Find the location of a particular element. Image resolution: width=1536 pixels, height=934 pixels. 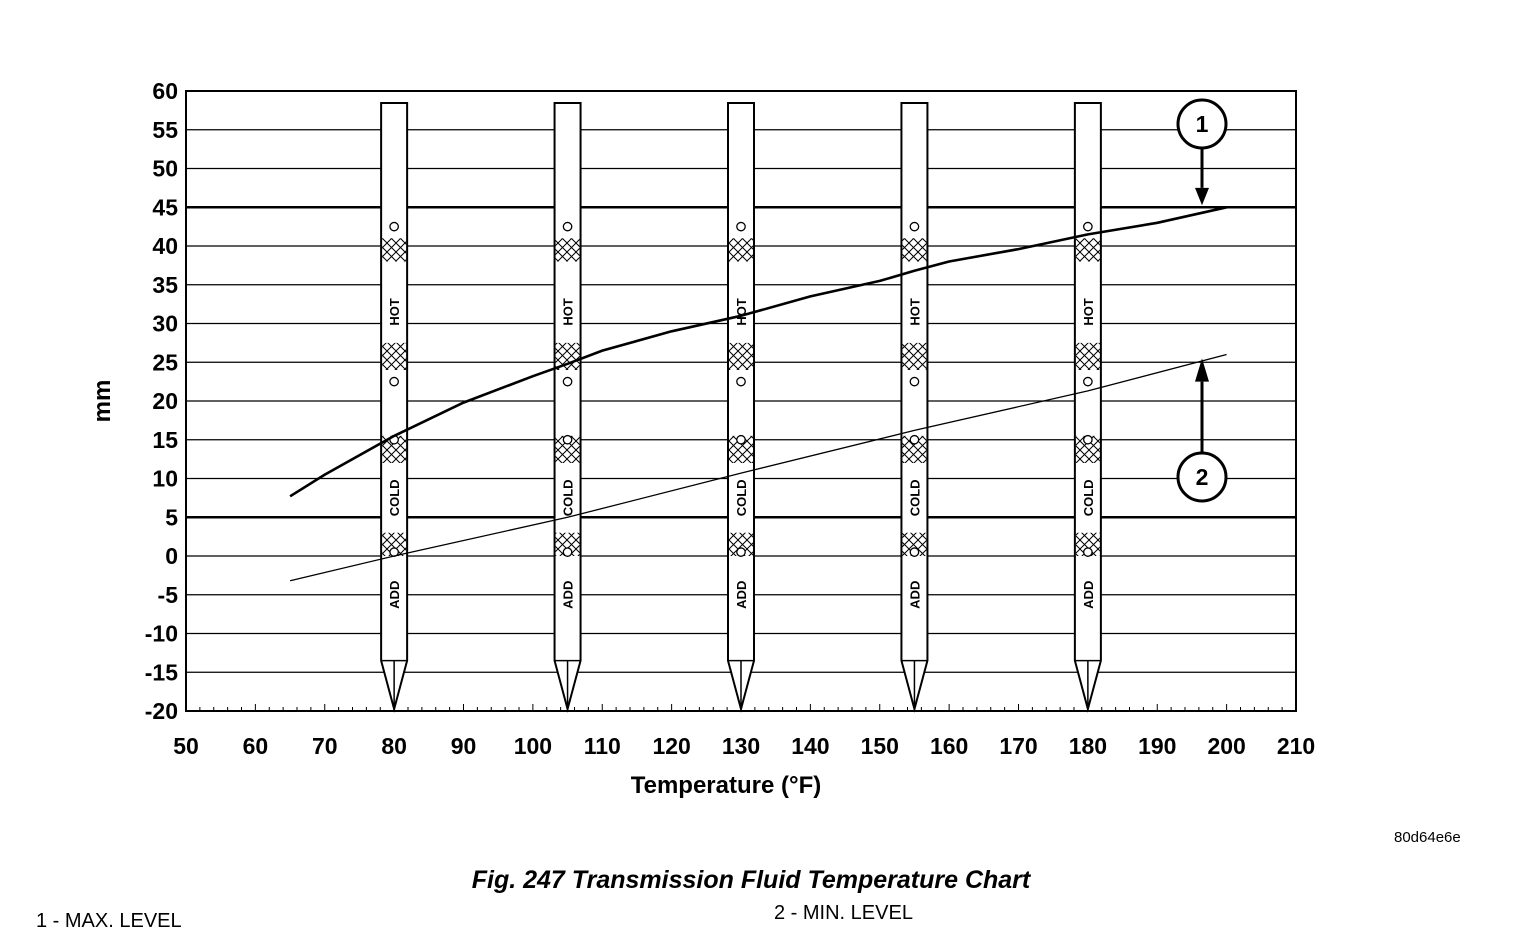

y-tick-label: -20 is located at coordinates (161, 711).